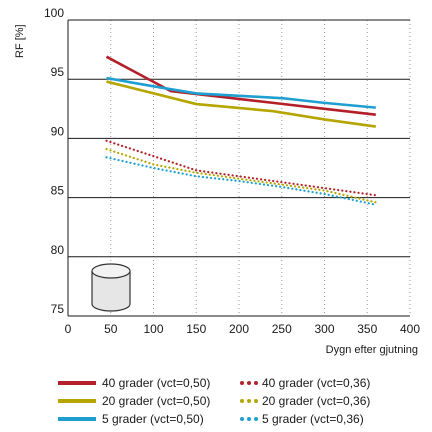  What do you see at coordinates (372, 350) in the screenshot?
I see `x-axis-label: Dygn efter gjutning` at bounding box center [372, 350].